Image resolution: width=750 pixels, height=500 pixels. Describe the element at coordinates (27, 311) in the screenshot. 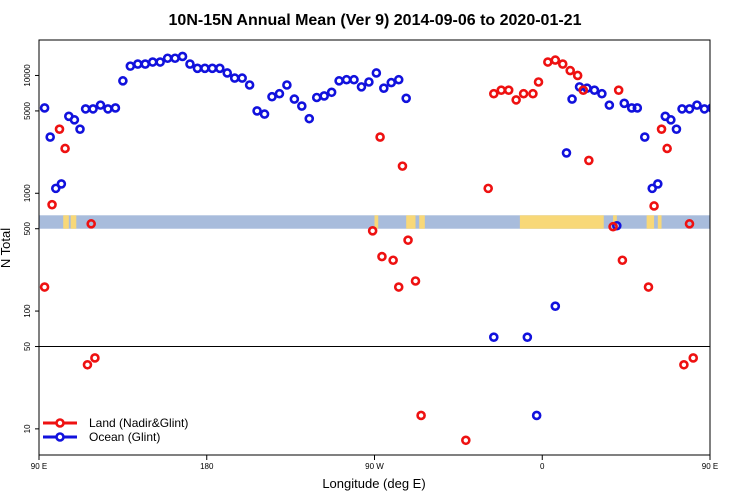

I see `y-tick-label: 100` at that location.